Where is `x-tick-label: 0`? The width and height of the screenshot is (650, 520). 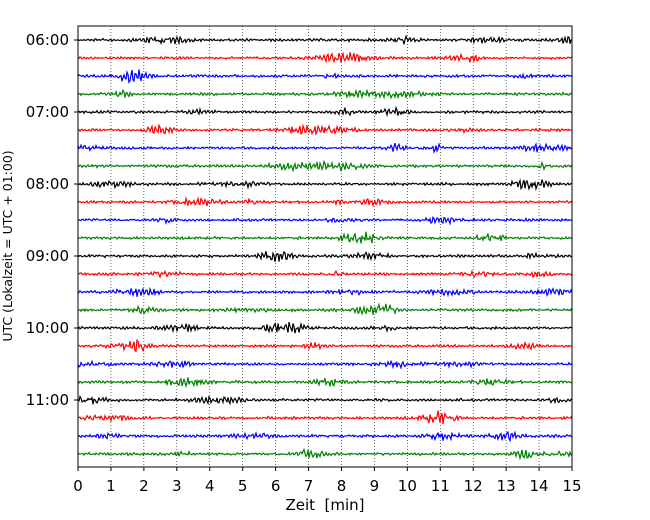 x-tick-label: 0 is located at coordinates (78, 486).